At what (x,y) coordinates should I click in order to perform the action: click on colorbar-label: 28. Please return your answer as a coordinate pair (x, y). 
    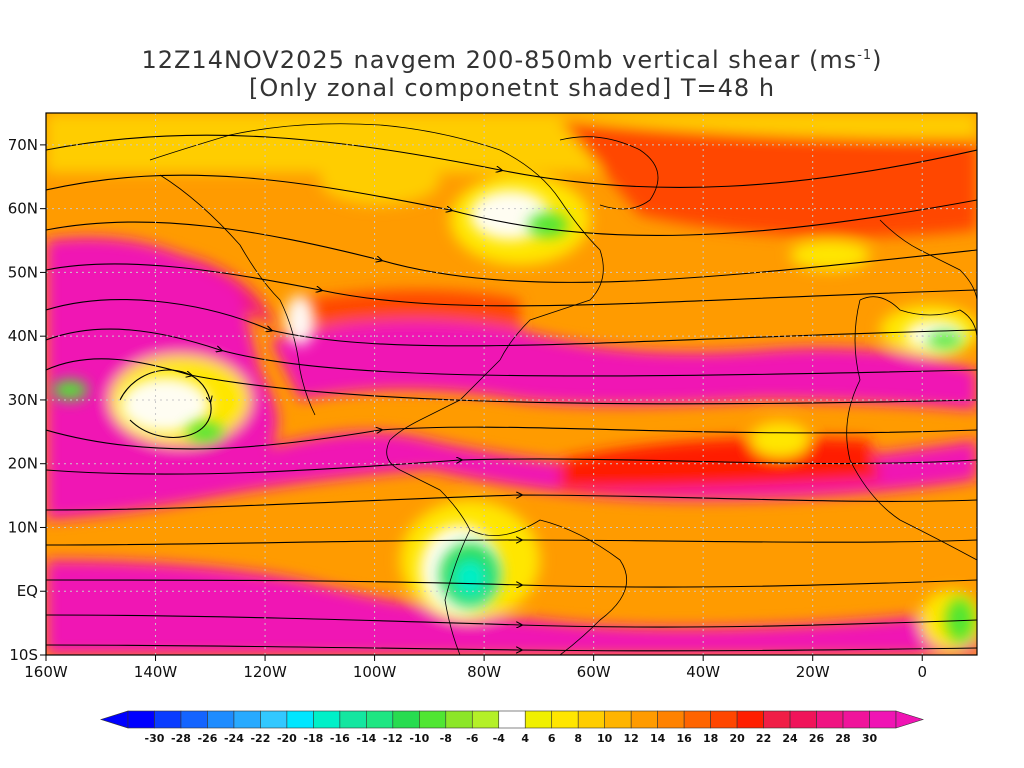
    Looking at the image, I should click on (842, 738).